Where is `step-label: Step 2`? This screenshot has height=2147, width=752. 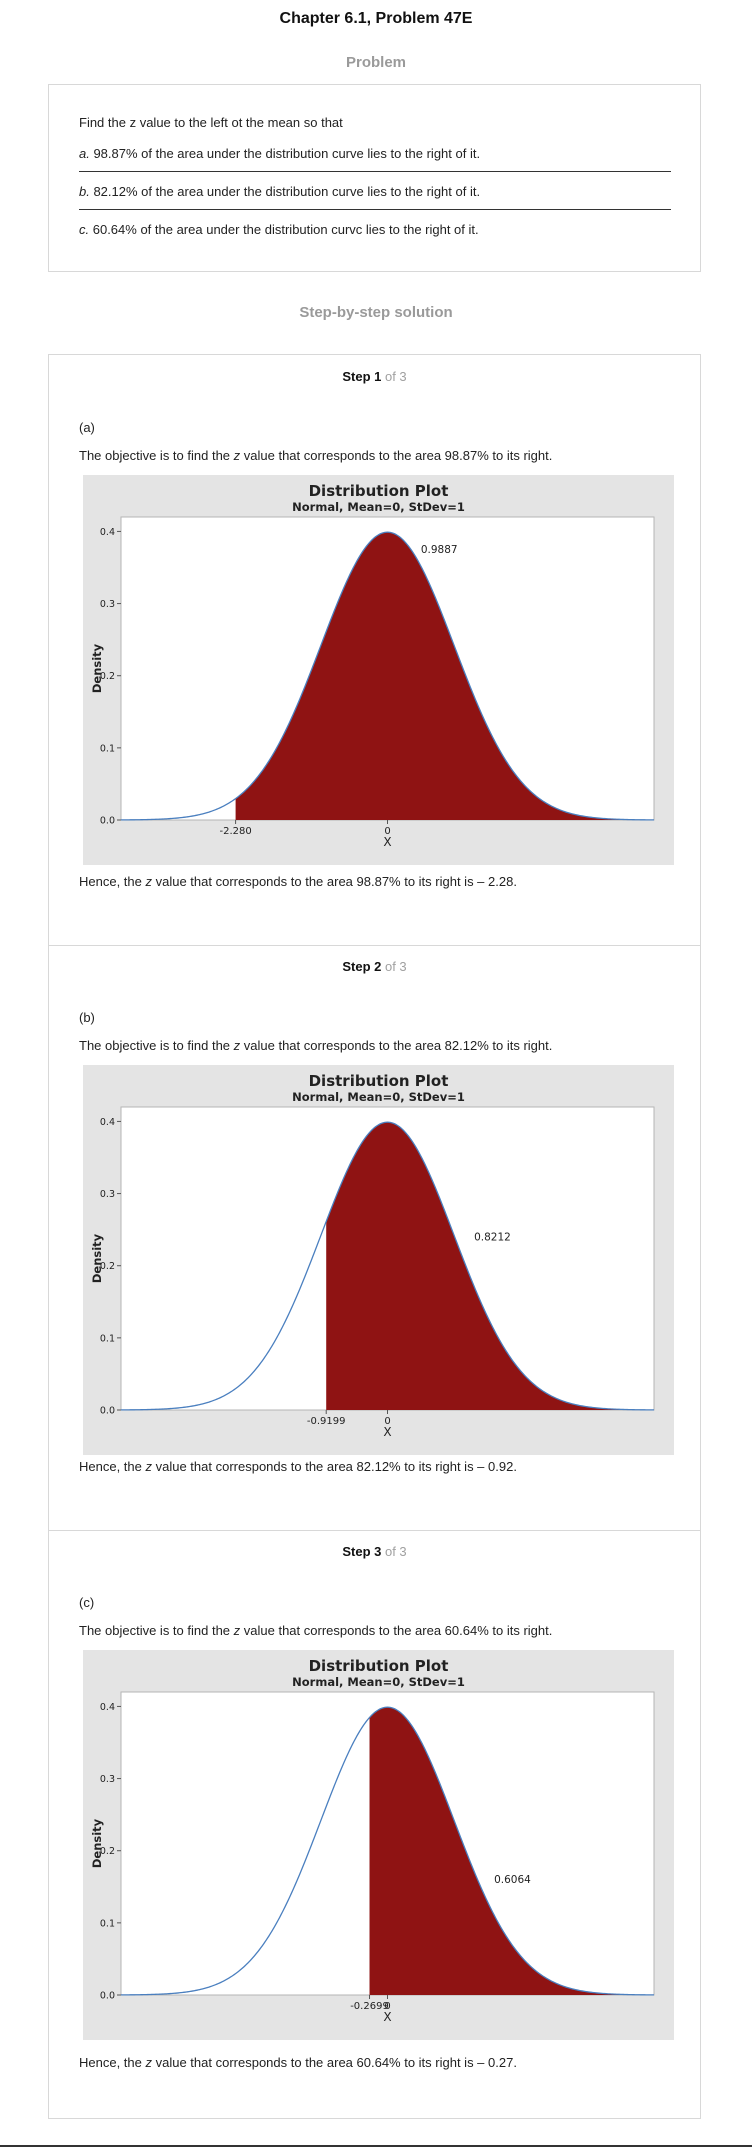
step-label: Step 2 is located at coordinates (362, 966).